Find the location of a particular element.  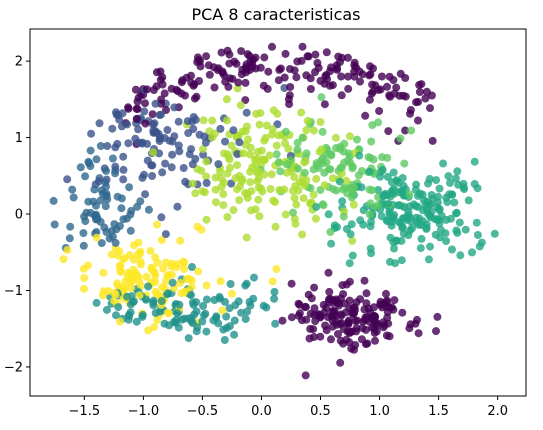

y-axis: −2 −1 0 1 2 is located at coordinates (17, 215).